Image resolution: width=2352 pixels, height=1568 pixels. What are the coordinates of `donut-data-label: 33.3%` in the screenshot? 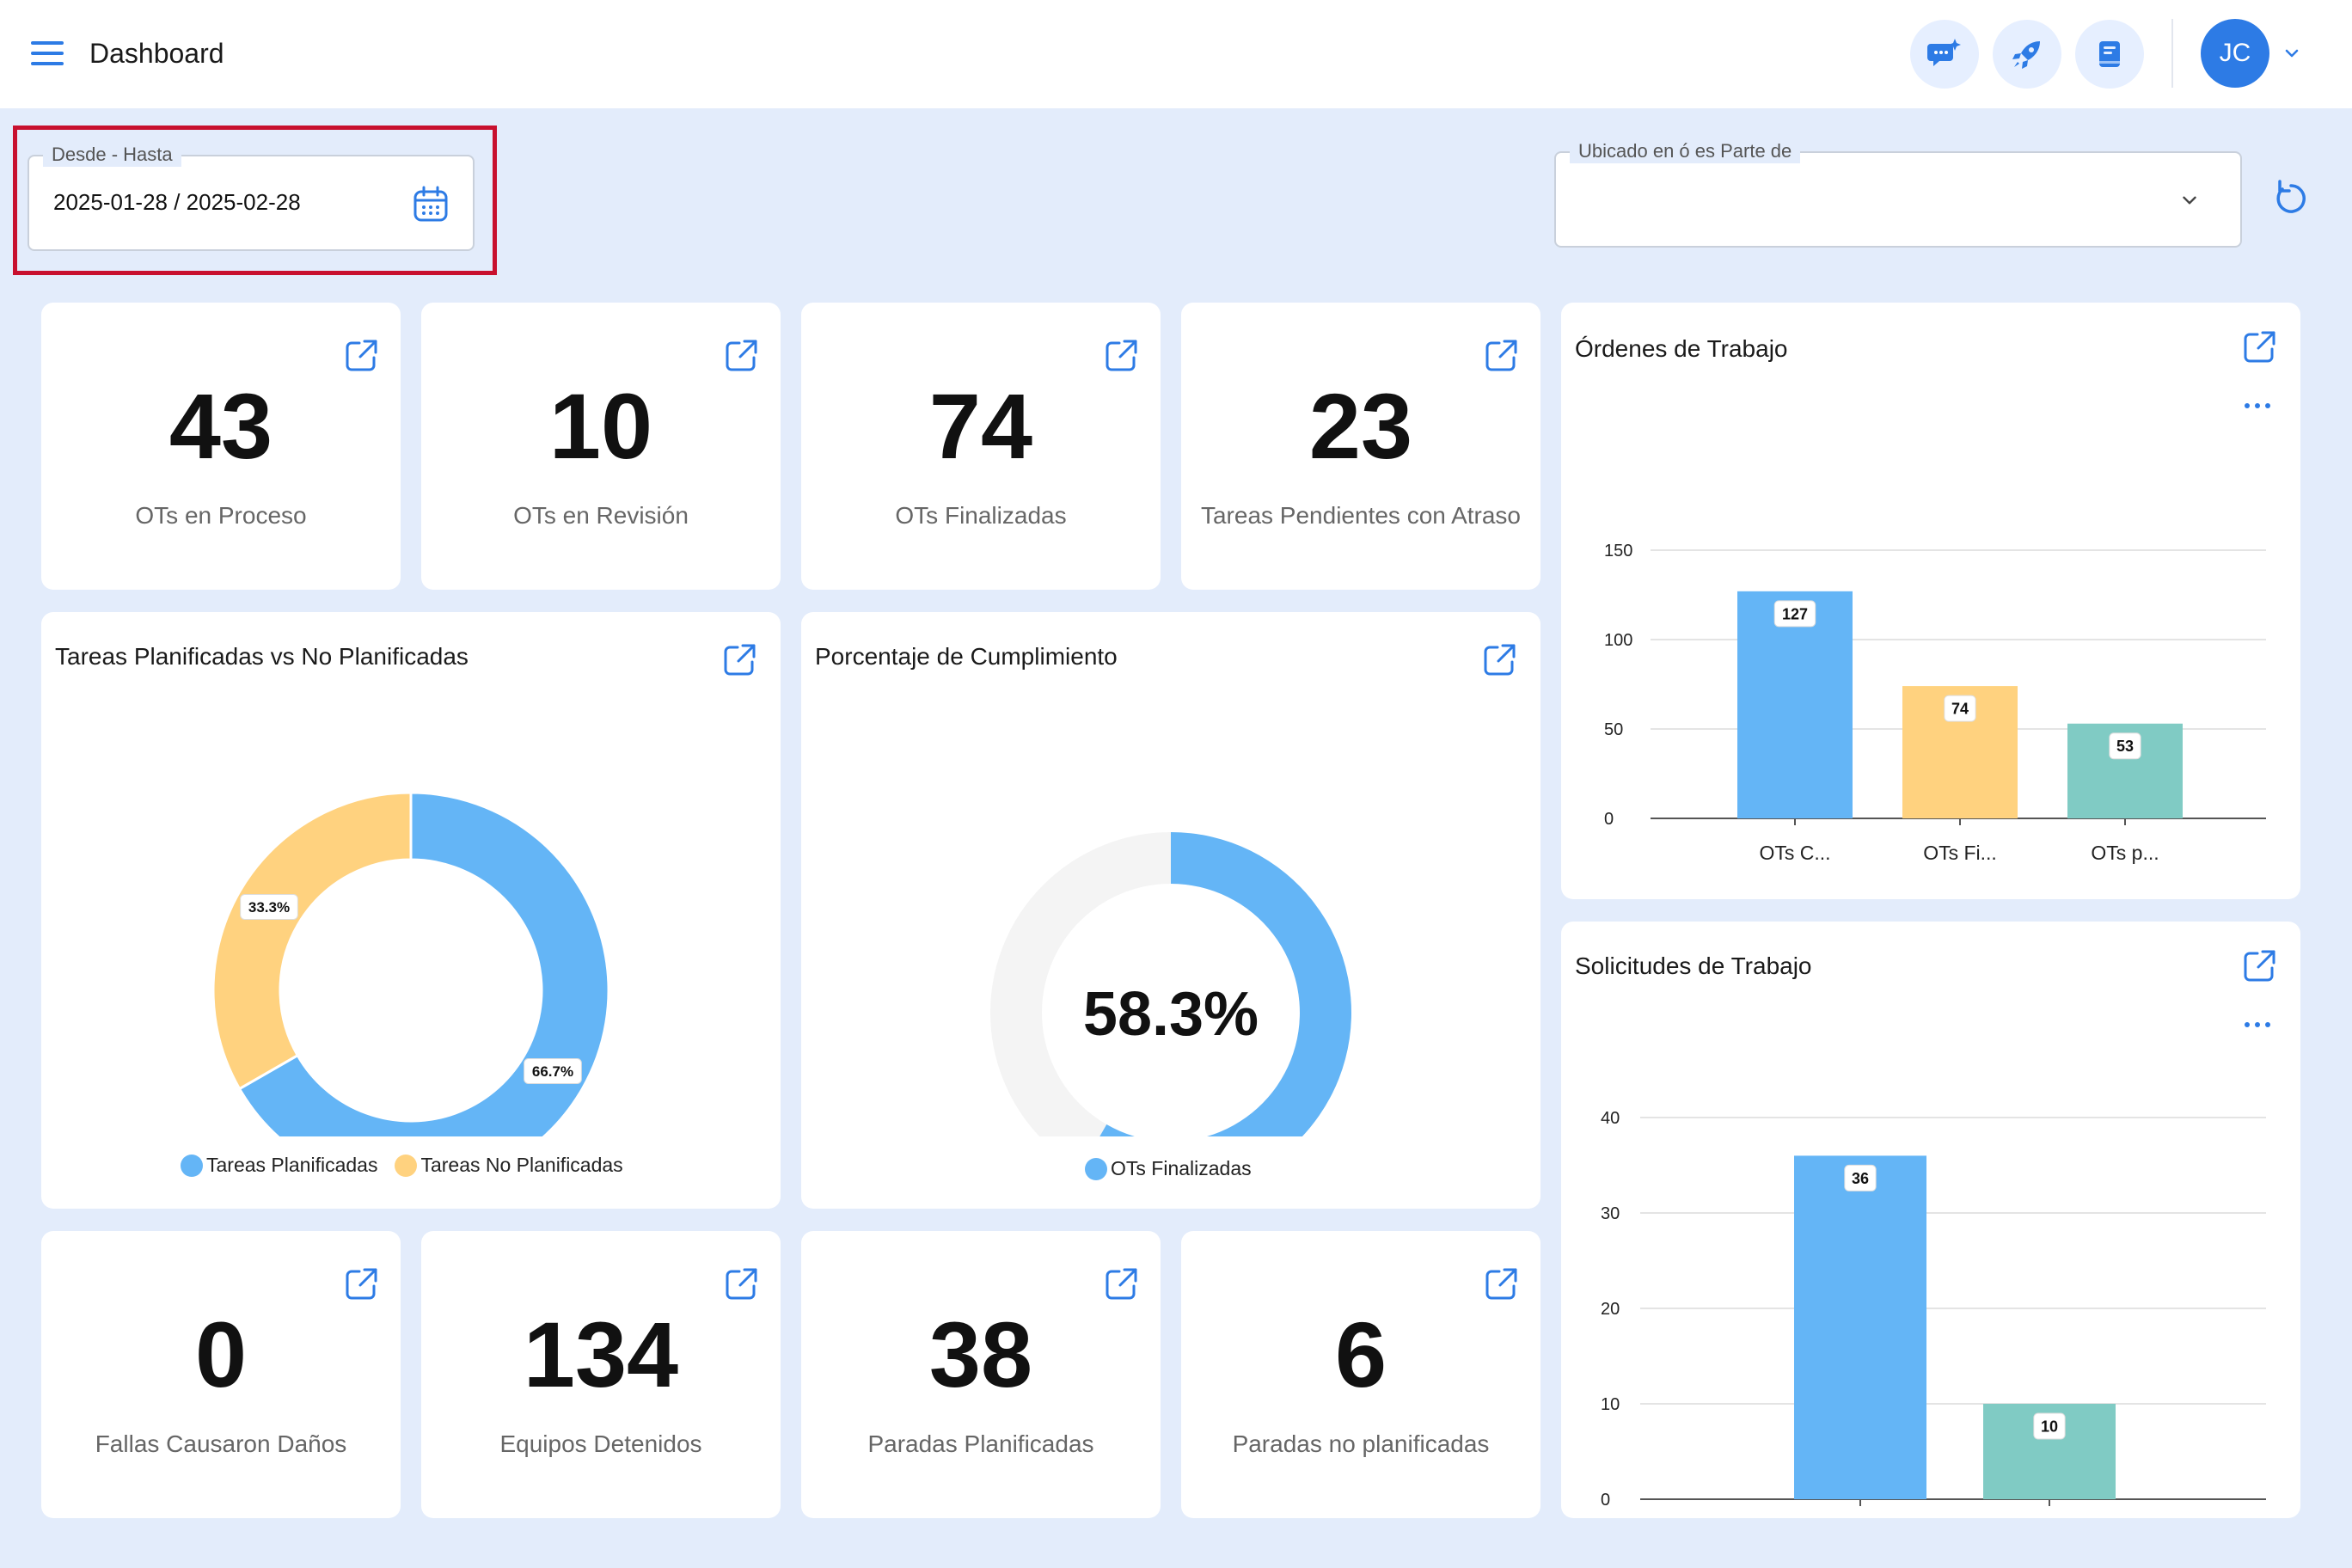 It's located at (269, 907).